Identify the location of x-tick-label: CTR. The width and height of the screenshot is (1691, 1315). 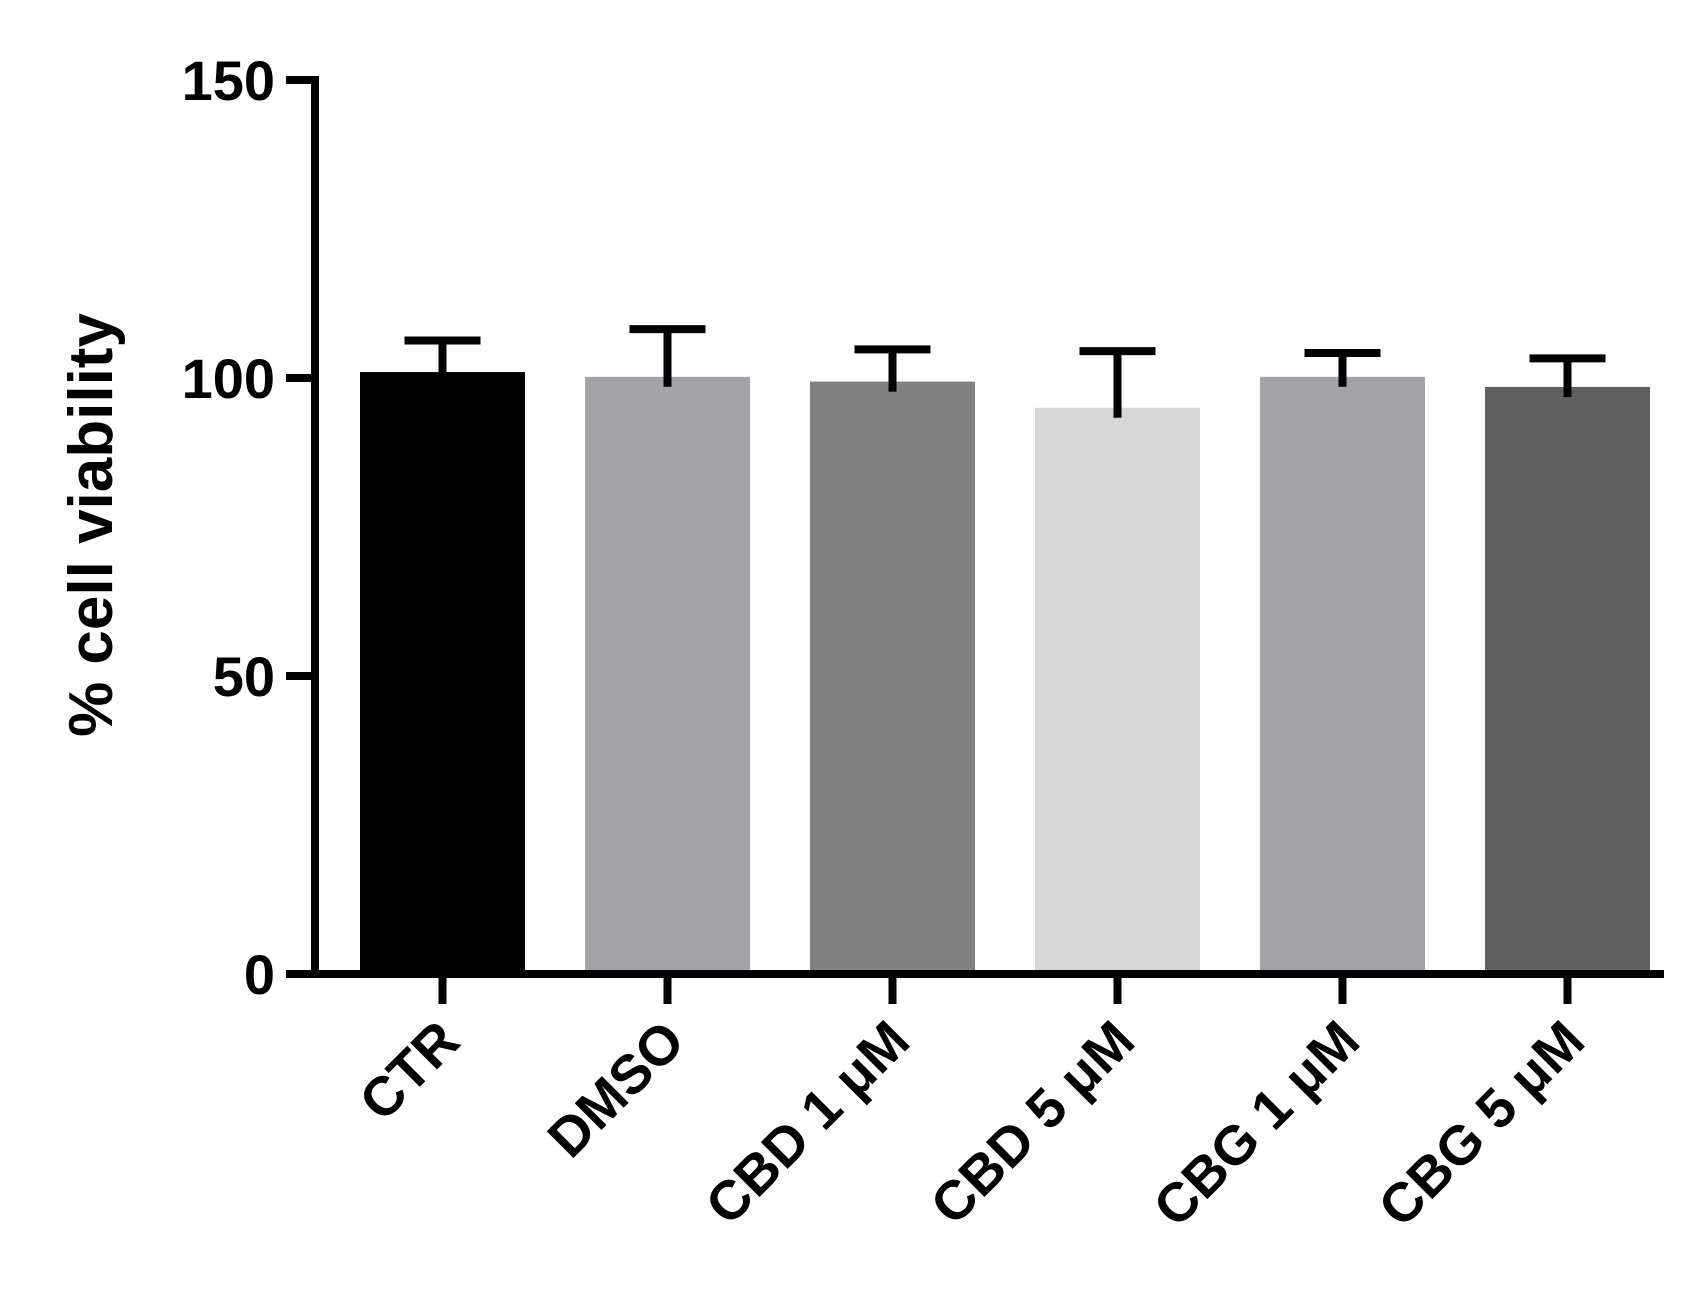
(409, 1071).